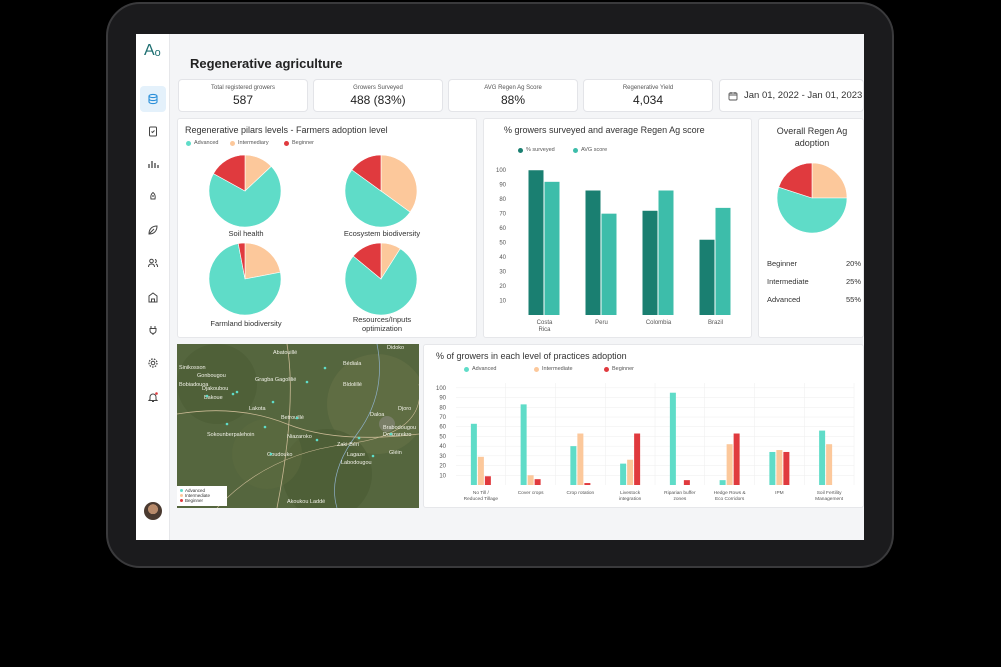 The image size is (1001, 667). What do you see at coordinates (356, 455) in the screenshot?
I see `map-place-label: Lagaze` at bounding box center [356, 455].